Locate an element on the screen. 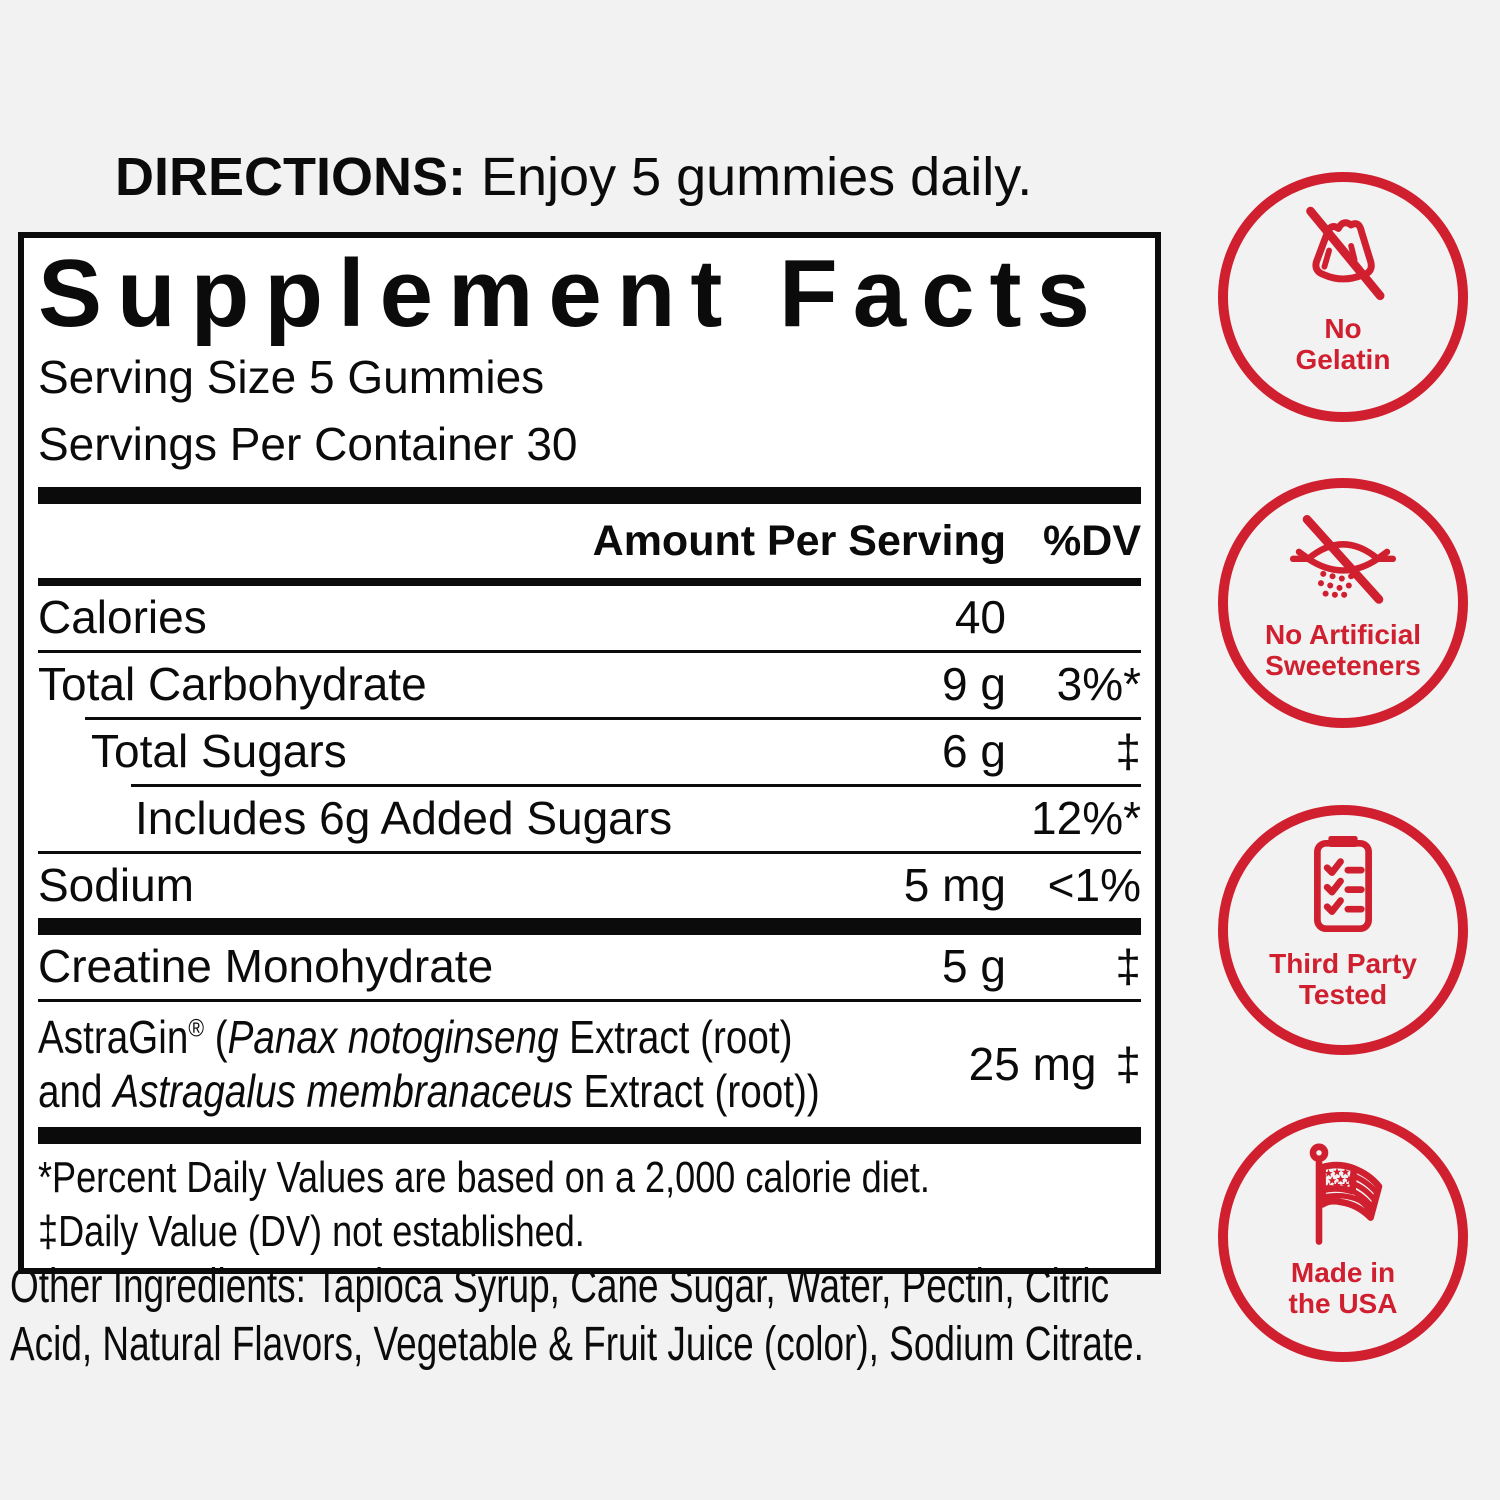 This screenshot has width=1500, height=1500. nutrient-row-added-sugars: Includes 6g Added Sugars 12%* is located at coordinates (589, 819).